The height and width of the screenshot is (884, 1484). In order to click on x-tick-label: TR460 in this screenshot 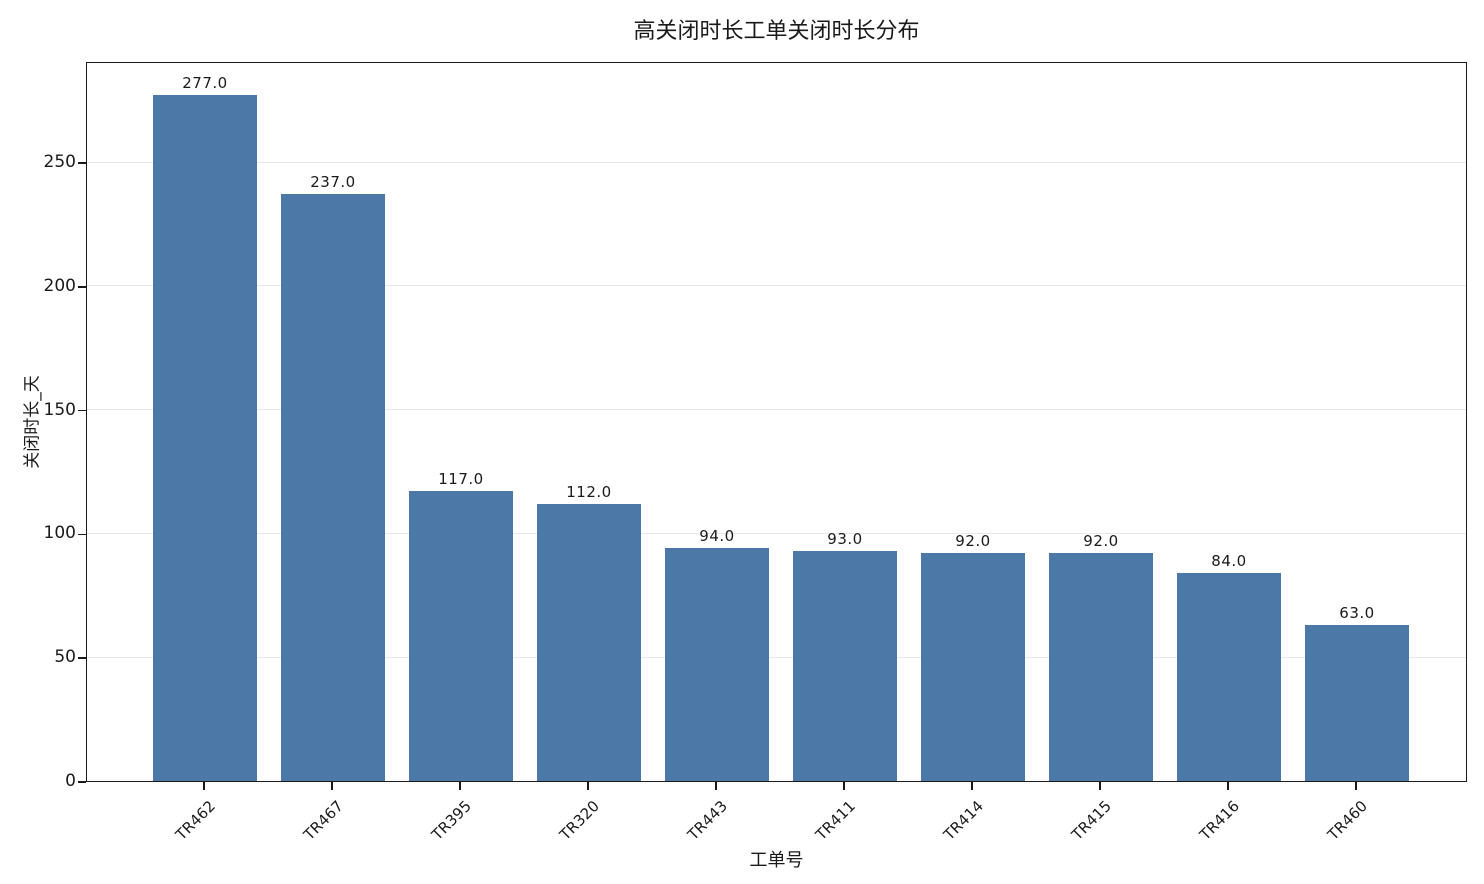, I will do `click(1347, 820)`.